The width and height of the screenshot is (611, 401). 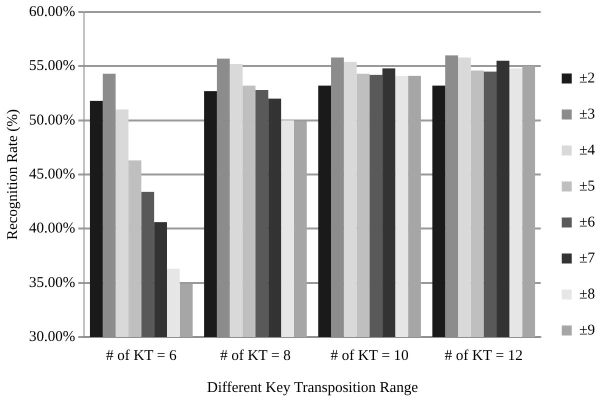 What do you see at coordinates (587, 294) in the screenshot?
I see `legend-label: ±8` at bounding box center [587, 294].